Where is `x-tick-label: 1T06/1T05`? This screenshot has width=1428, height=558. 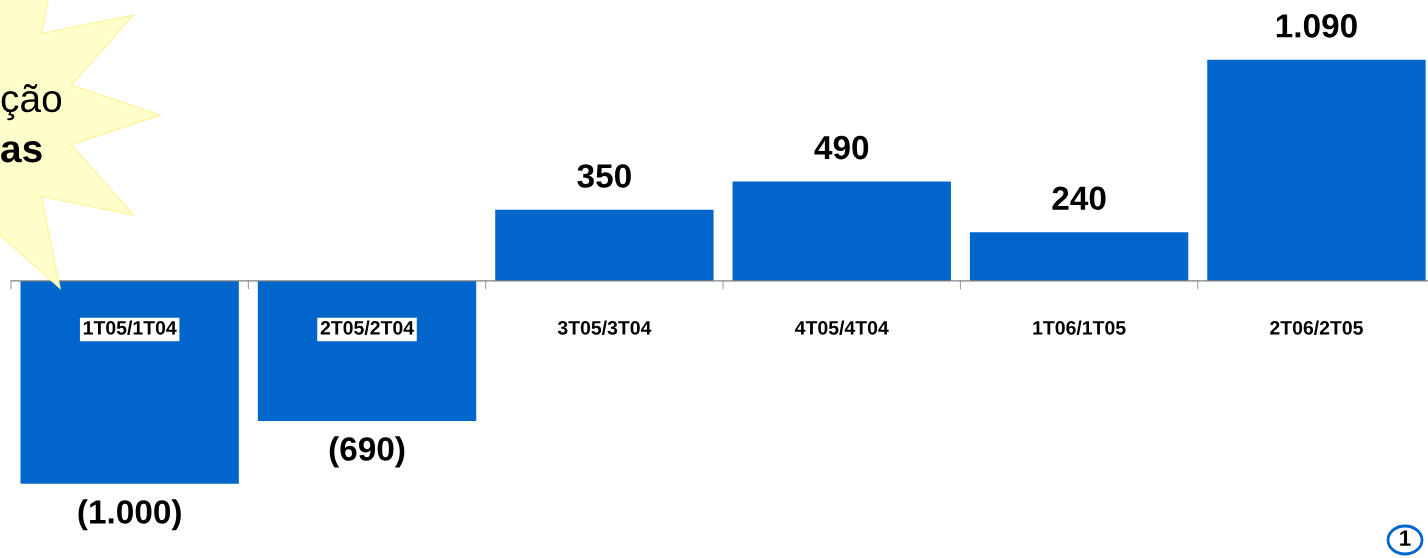 x-tick-label: 1T06/1T05 is located at coordinates (1079, 327).